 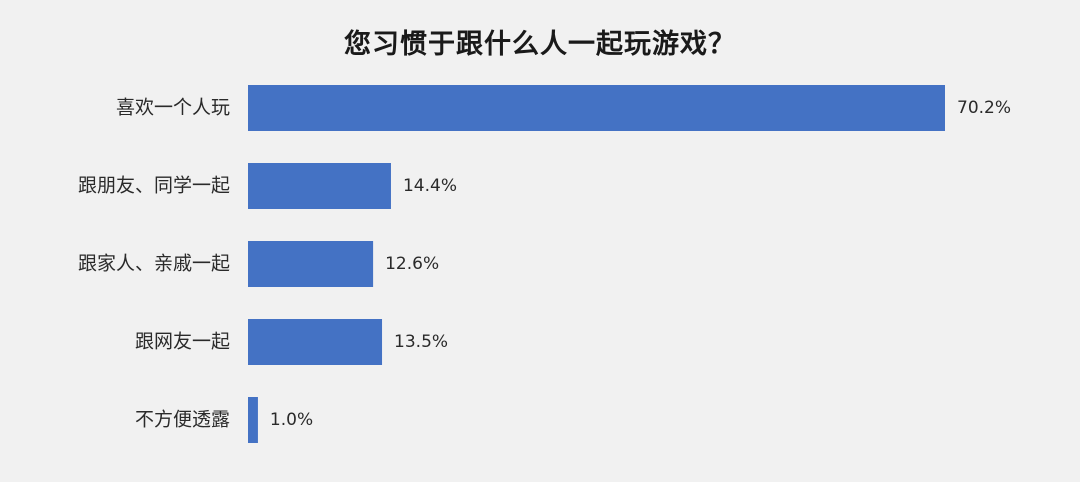 What do you see at coordinates (540, 44) in the screenshot?
I see `chart-title: 您习惯于跟什么人一起玩游戏？` at bounding box center [540, 44].